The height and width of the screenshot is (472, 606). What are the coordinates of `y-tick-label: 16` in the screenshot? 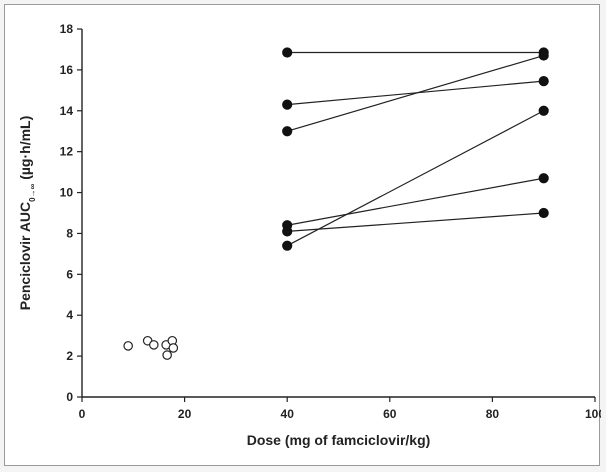 It's located at (67, 70).